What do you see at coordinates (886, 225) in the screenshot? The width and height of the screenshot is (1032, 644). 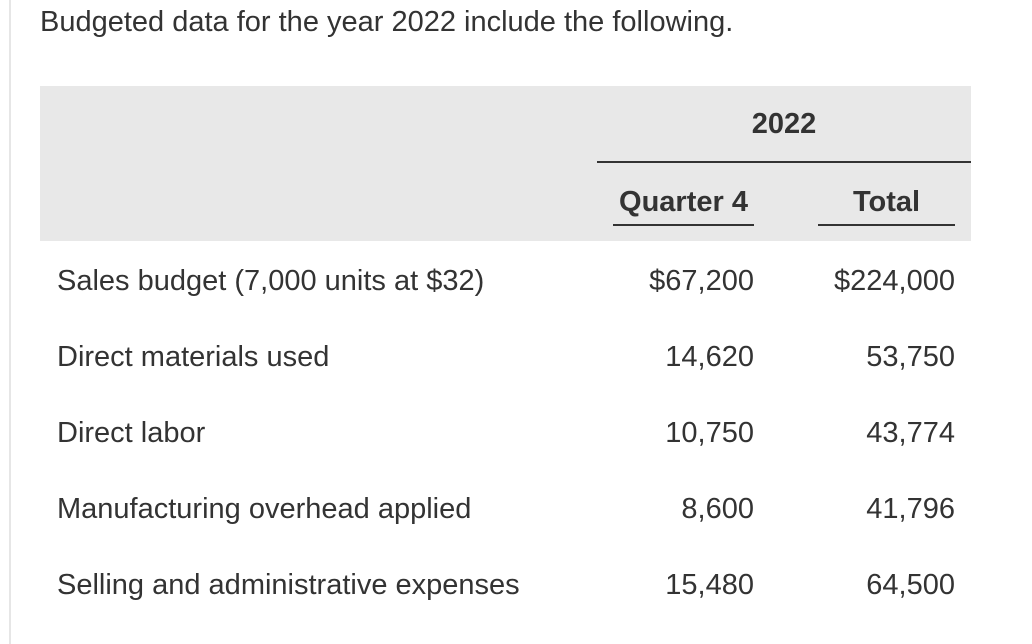 I see `column-header-total-underline` at bounding box center [886, 225].